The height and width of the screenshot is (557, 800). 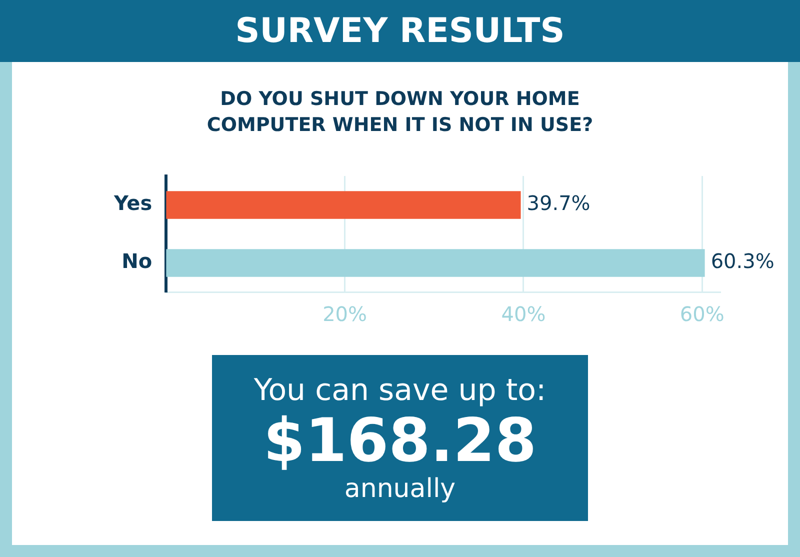 What do you see at coordinates (400, 441) in the screenshot?
I see `text: $168.28` at bounding box center [400, 441].